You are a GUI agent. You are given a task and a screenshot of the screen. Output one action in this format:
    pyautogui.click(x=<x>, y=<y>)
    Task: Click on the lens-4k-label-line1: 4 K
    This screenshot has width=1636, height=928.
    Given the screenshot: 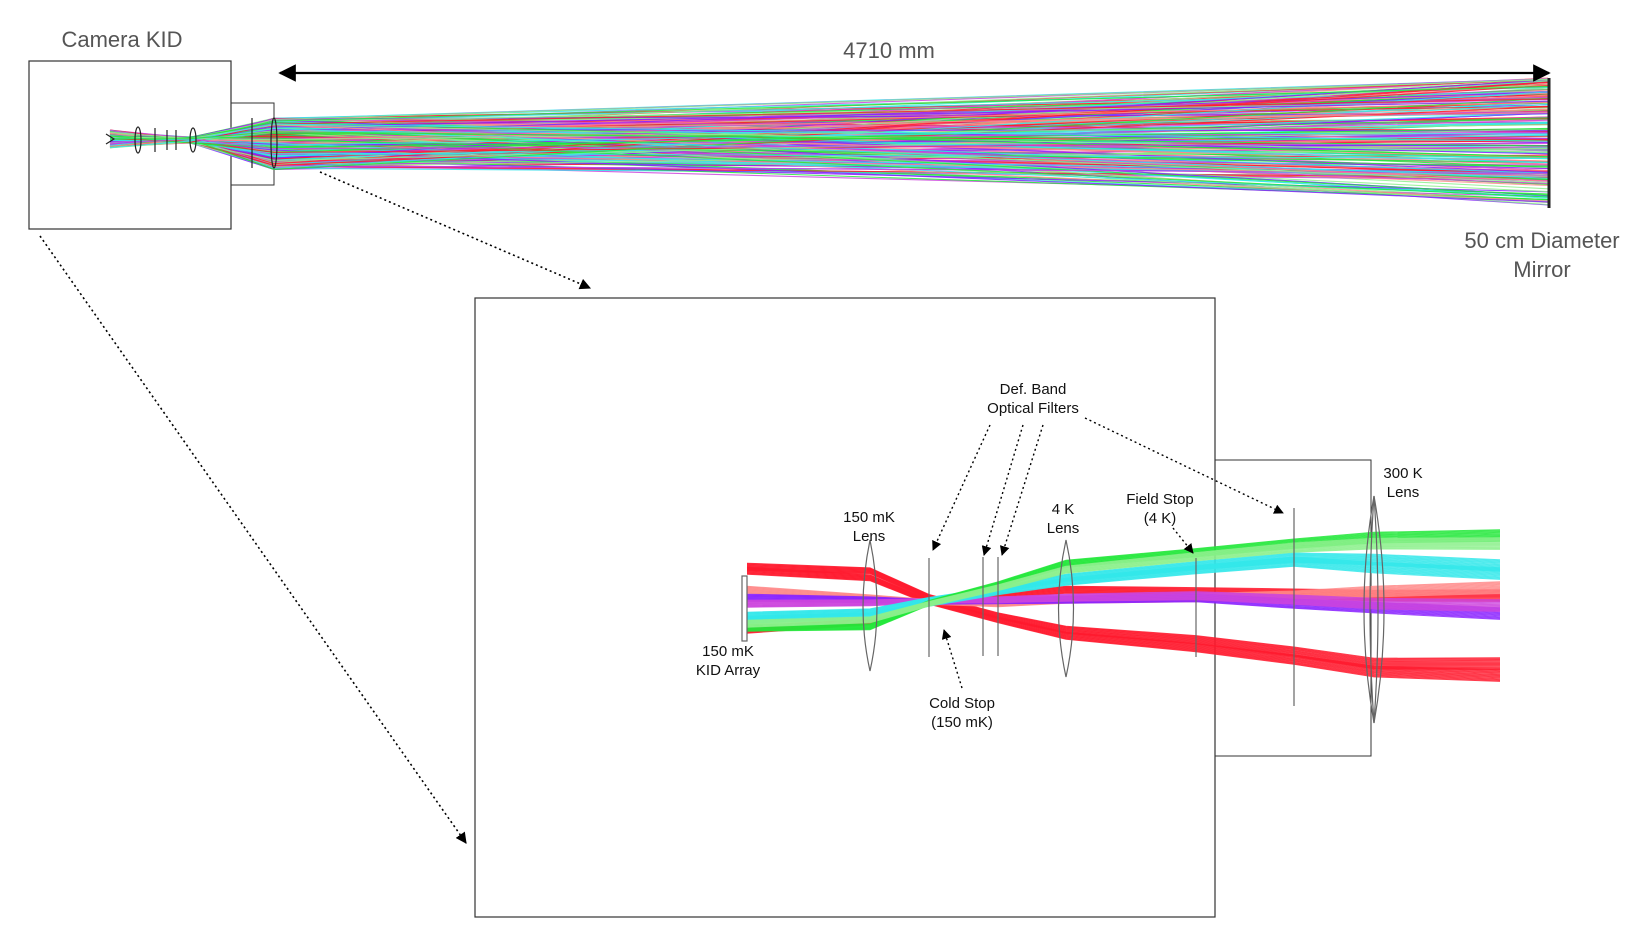 What is the action you would take?
    pyautogui.click(x=1063, y=509)
    